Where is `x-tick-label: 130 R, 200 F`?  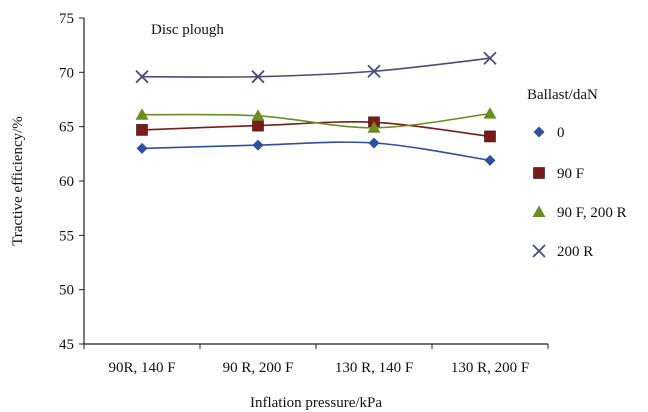
x-tick-label: 130 R, 200 F is located at coordinates (490, 368).